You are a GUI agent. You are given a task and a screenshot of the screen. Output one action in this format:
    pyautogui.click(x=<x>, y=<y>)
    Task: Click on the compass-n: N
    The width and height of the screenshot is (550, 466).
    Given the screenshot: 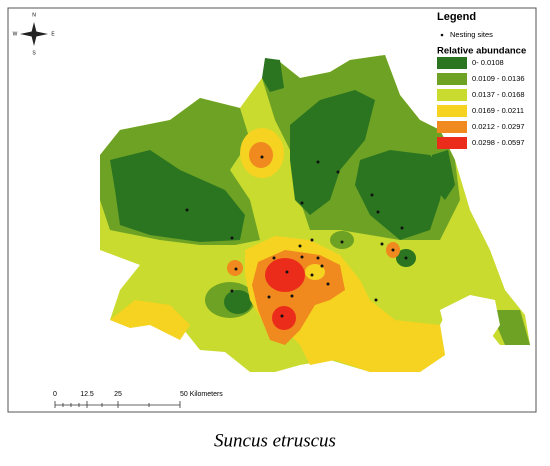 What is the action you would take?
    pyautogui.click(x=34, y=15)
    